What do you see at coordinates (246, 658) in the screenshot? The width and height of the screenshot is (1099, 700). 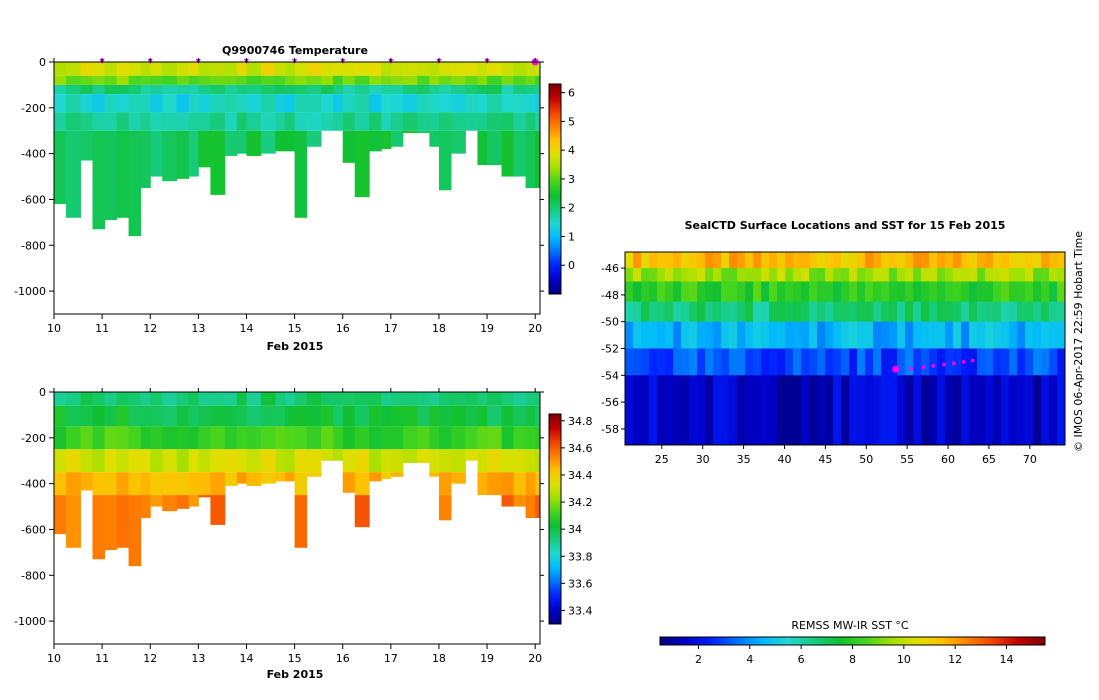 I see `salinity-x-tick-label: 14` at bounding box center [246, 658].